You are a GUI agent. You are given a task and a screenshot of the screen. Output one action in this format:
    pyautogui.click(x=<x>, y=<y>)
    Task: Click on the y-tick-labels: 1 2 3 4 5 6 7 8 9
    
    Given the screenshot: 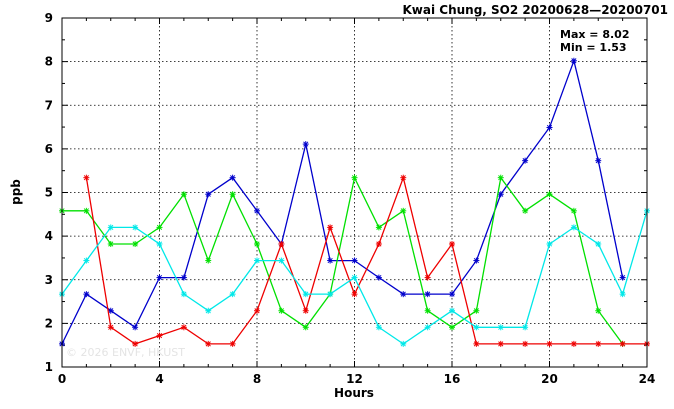 What is the action you would take?
    pyautogui.click(x=49, y=192)
    